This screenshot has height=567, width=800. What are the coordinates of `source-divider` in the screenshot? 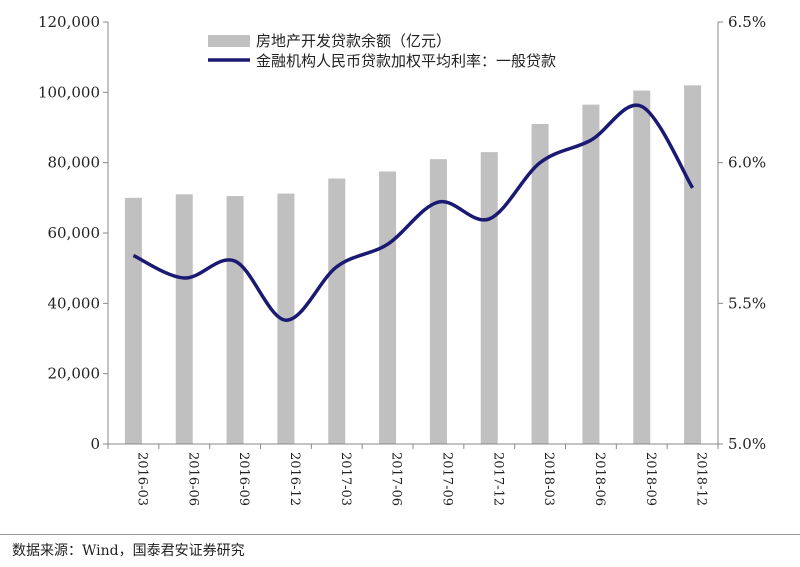 It's located at (400, 534).